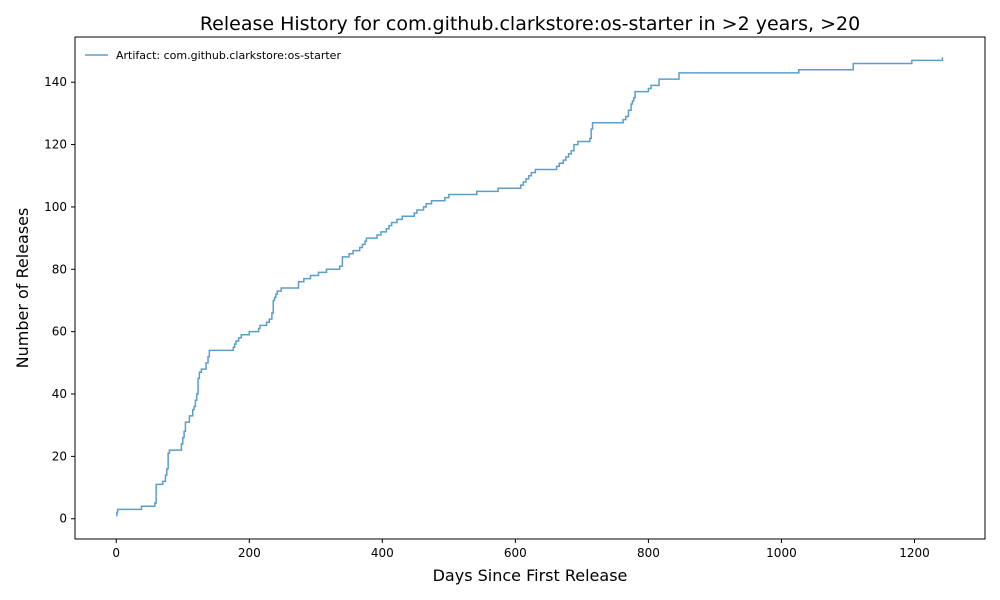 This screenshot has width=1000, height=600. Describe the element at coordinates (530, 575) in the screenshot. I see `x-axis-title: Days Since First Release` at that location.